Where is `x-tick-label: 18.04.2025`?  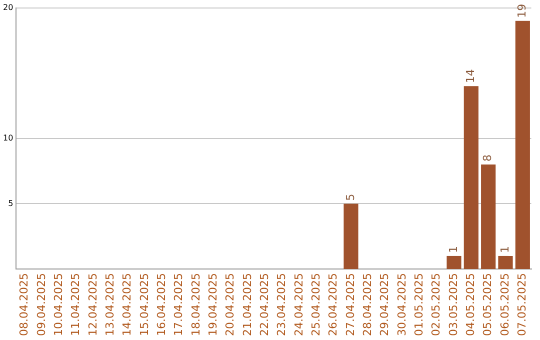
x-tick-label: 18.04.2025 is located at coordinates (195, 304).